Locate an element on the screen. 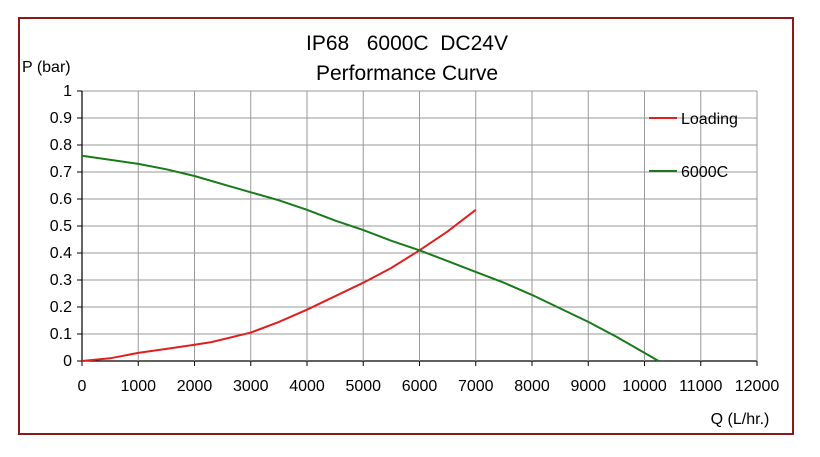  x-tick-label: 8000 is located at coordinates (532, 386).